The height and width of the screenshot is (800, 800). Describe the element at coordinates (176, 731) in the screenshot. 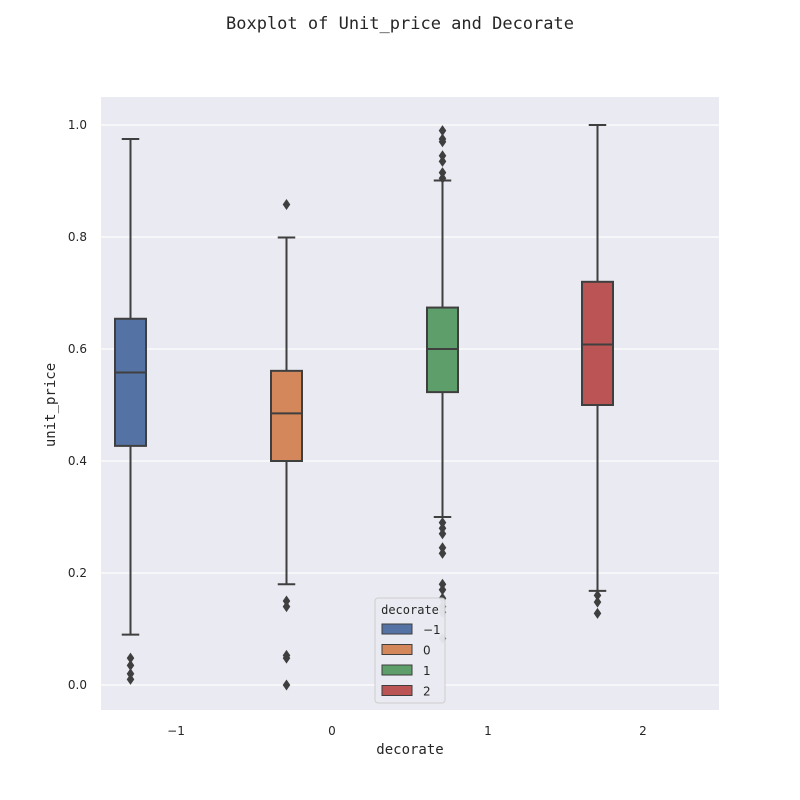

I see `x-tick-label: −1` at that location.